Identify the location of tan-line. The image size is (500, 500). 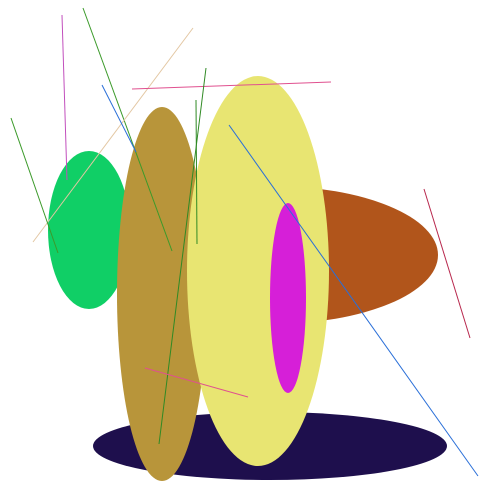
(113, 135).